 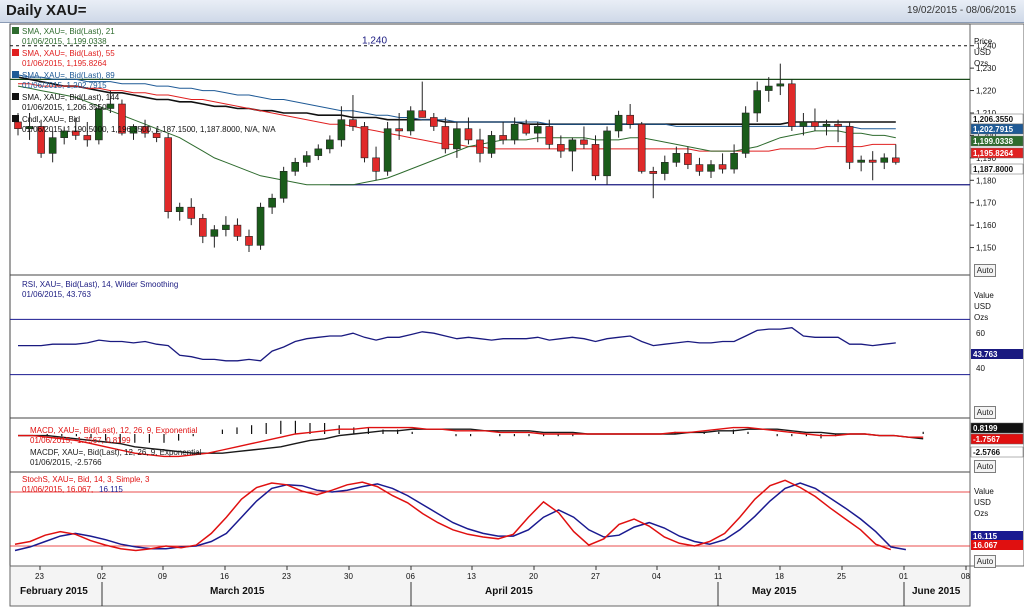 I want to click on stoch-axis-header: Value, so click(x=984, y=491).